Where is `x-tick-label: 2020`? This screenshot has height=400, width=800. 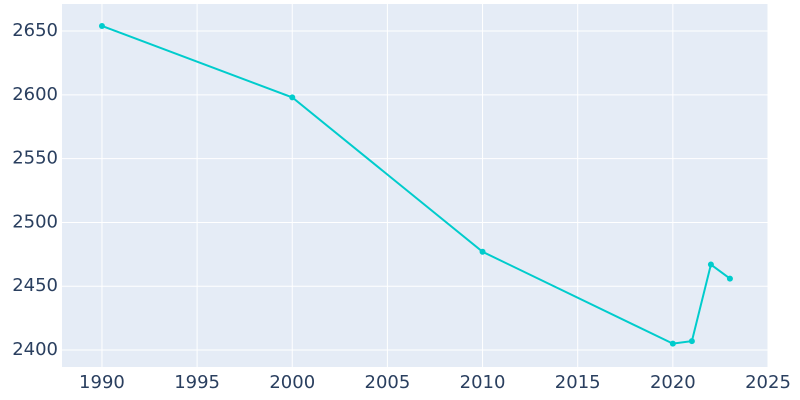 x-tick-label: 2020 is located at coordinates (673, 382).